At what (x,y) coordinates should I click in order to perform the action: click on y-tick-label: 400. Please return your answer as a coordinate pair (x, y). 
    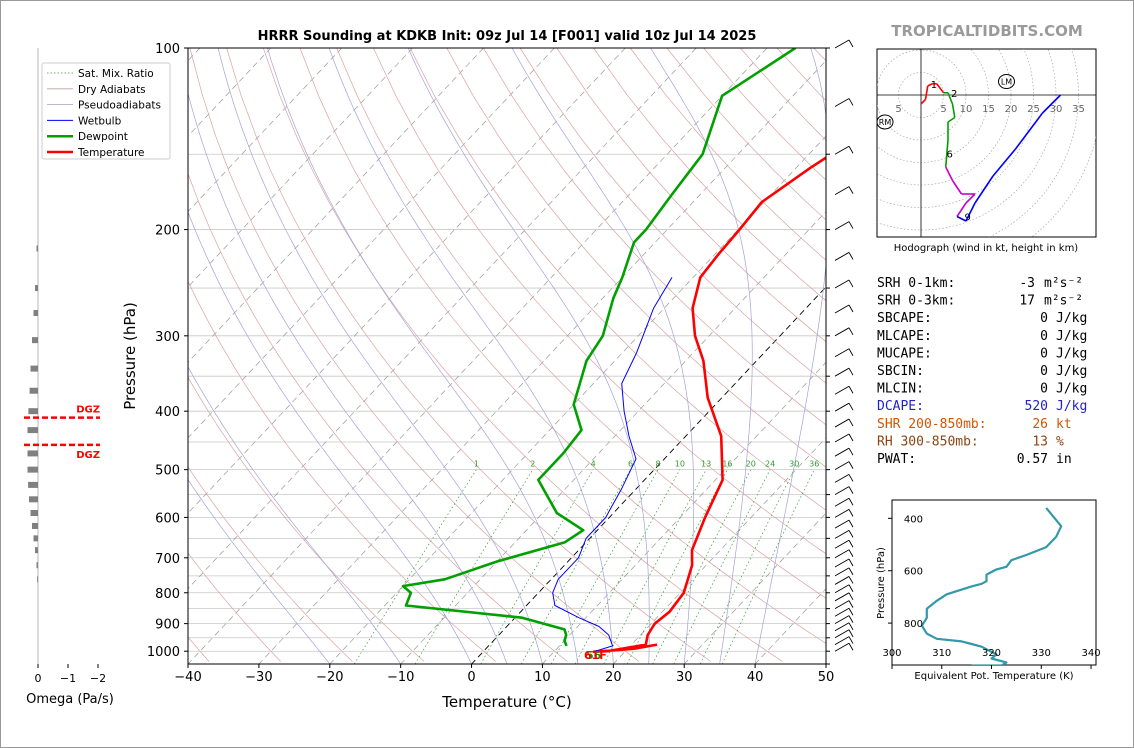
    Looking at the image, I should click on (167, 412).